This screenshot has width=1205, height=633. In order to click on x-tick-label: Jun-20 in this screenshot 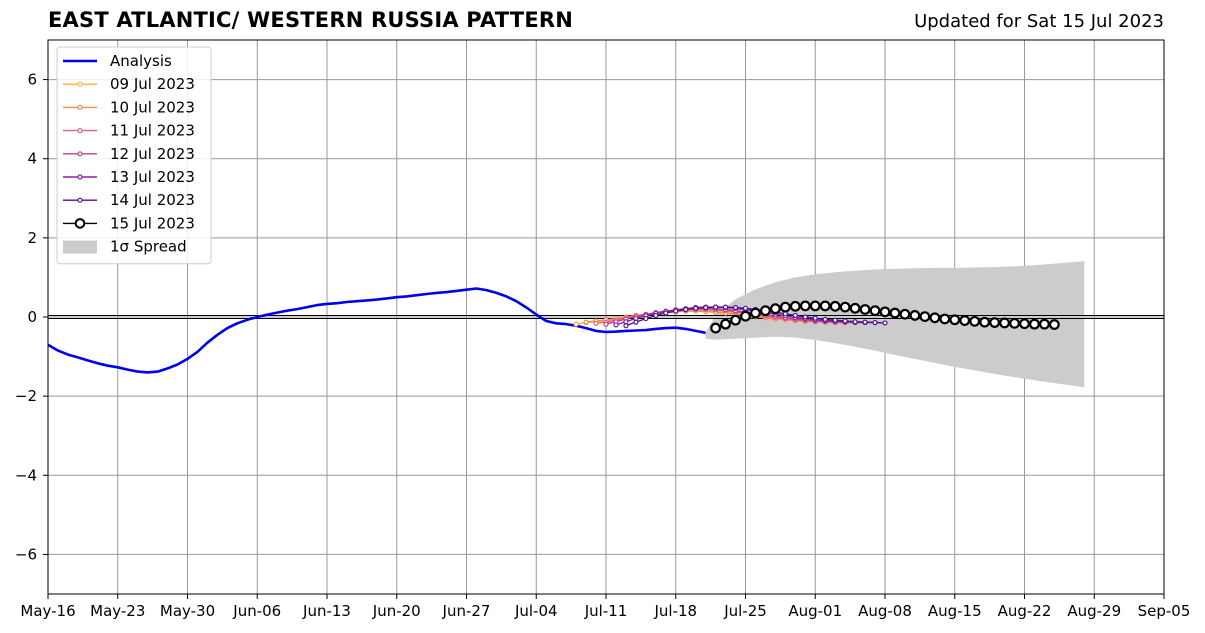, I will do `click(396, 611)`.